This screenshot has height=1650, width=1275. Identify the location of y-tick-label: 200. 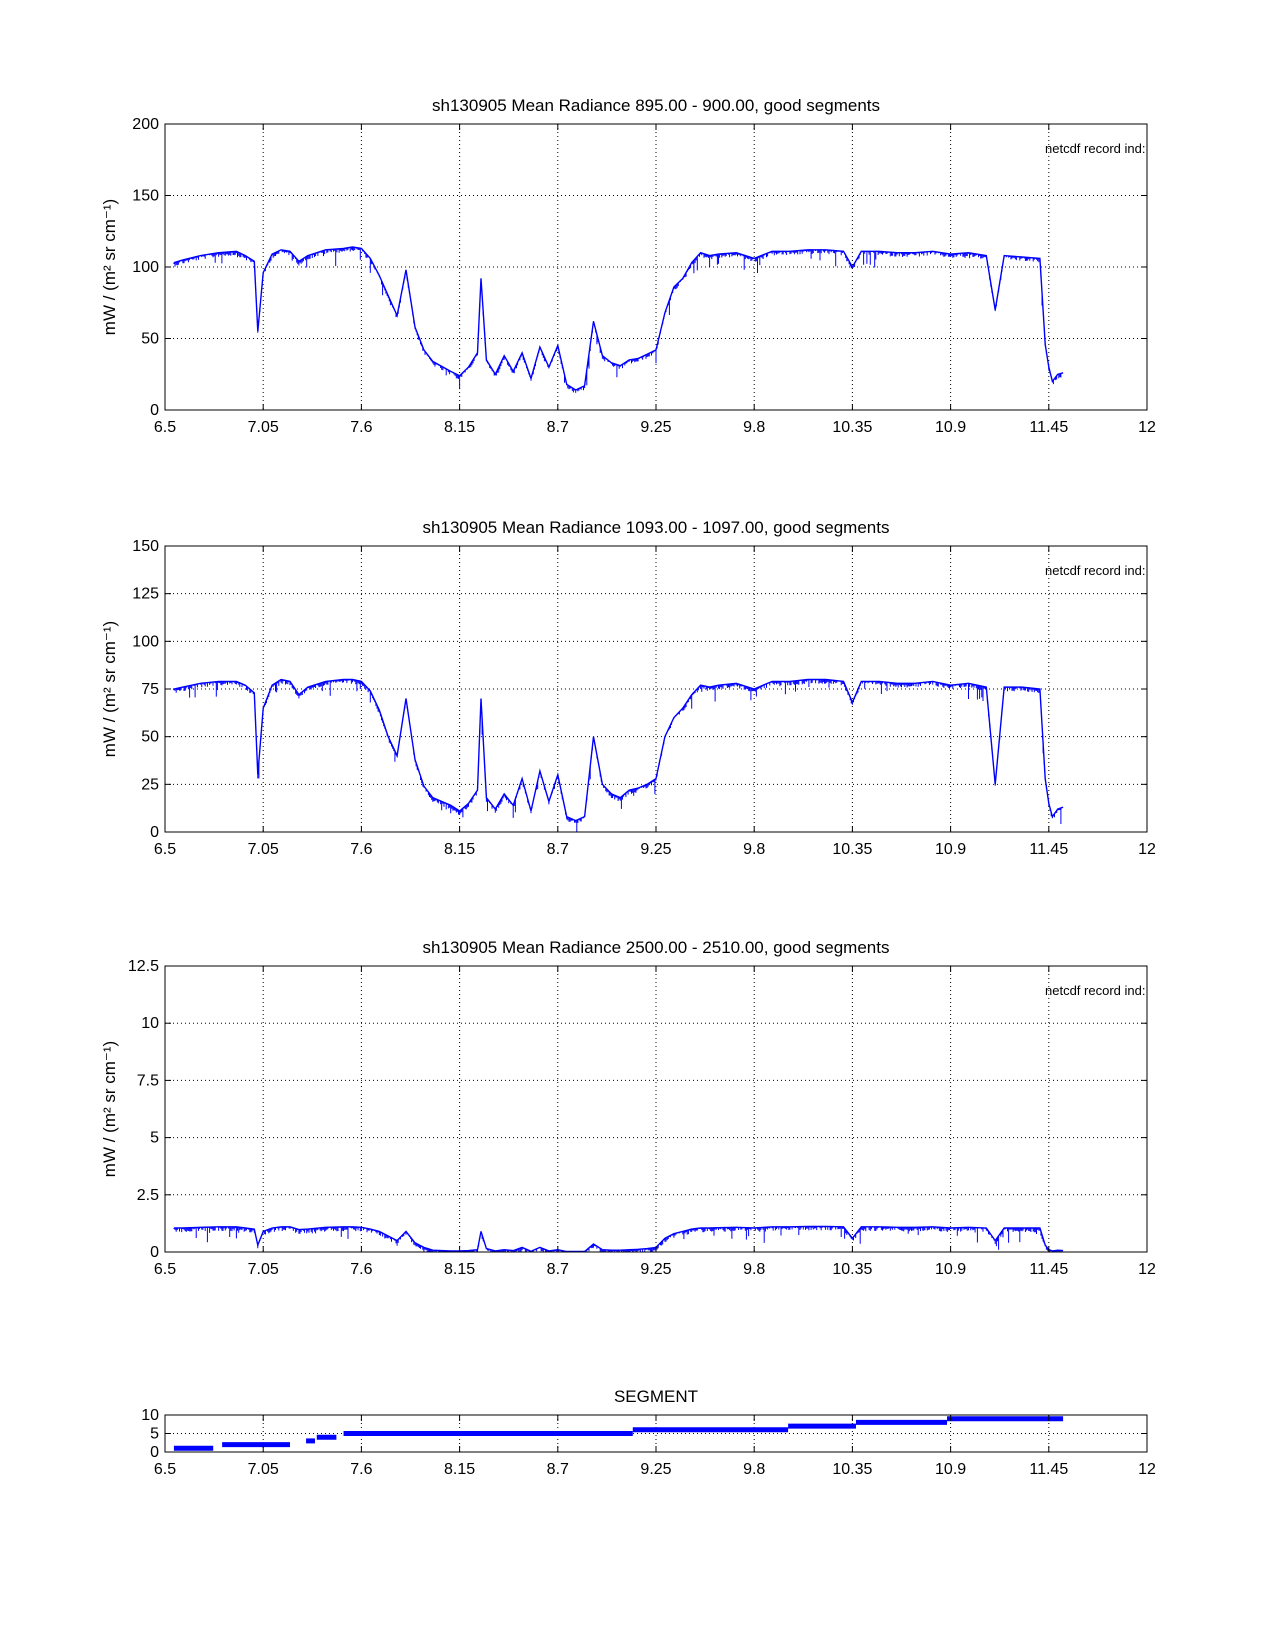
(145, 124).